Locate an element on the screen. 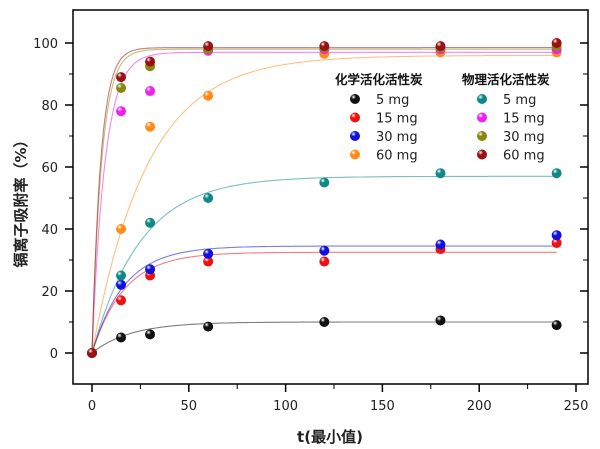 The height and width of the screenshot is (449, 600). x-tick-label: 200 is located at coordinates (479, 406).